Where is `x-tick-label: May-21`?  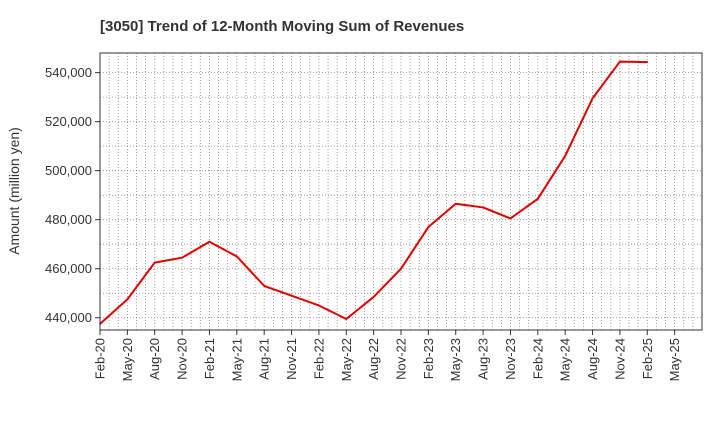 x-tick-label: May-21 is located at coordinates (236, 359).